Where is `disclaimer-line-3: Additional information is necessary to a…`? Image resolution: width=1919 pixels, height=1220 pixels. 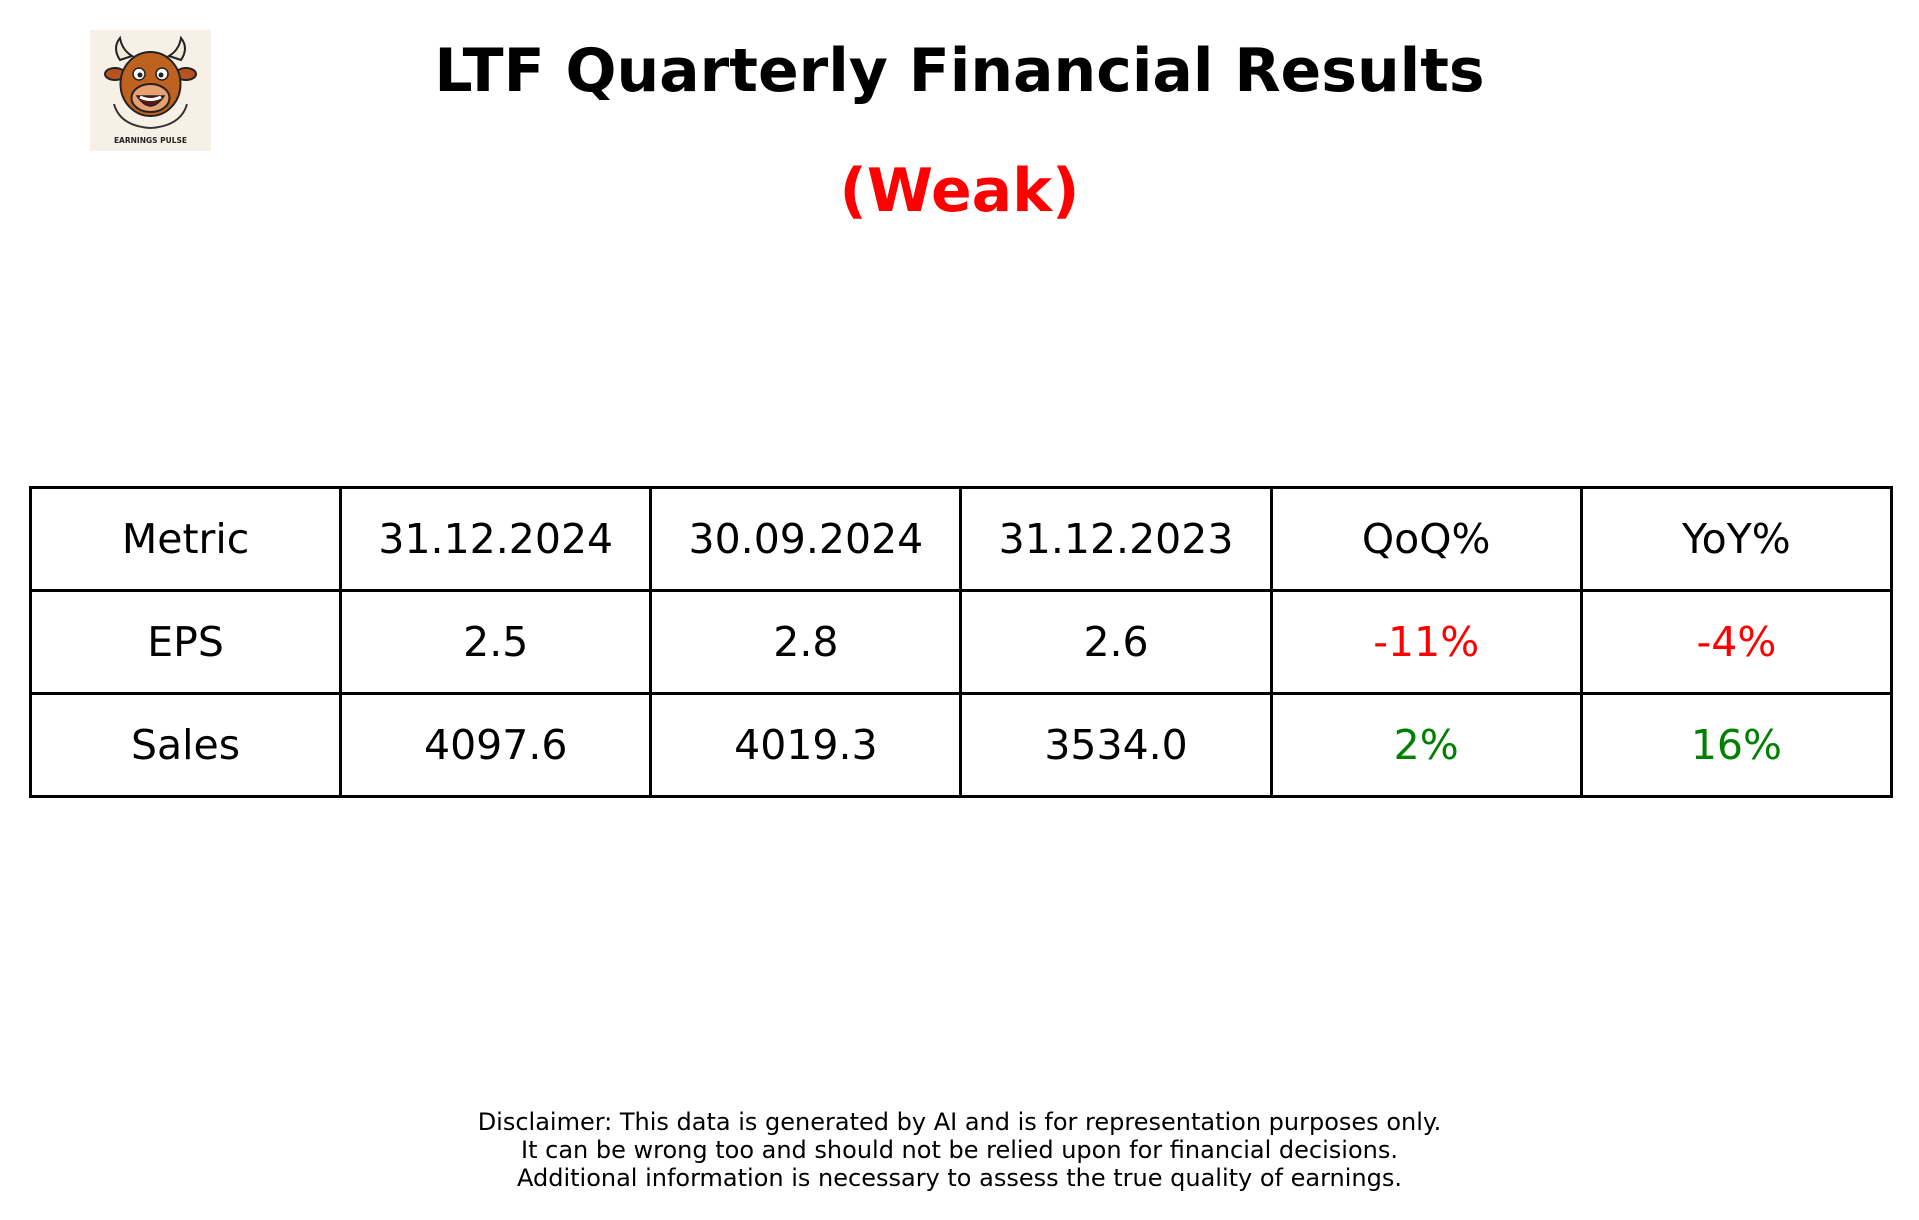 disclaimer-line-3: Additional information is necessary to a… is located at coordinates (959, 1178).